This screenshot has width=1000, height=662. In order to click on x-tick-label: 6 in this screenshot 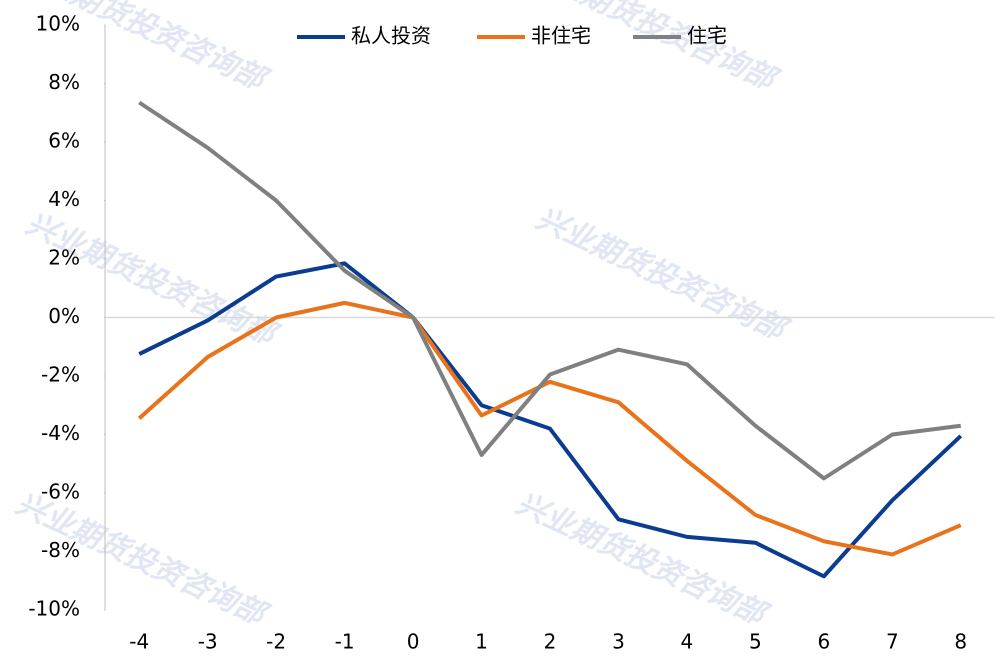, I will do `click(823, 642)`.